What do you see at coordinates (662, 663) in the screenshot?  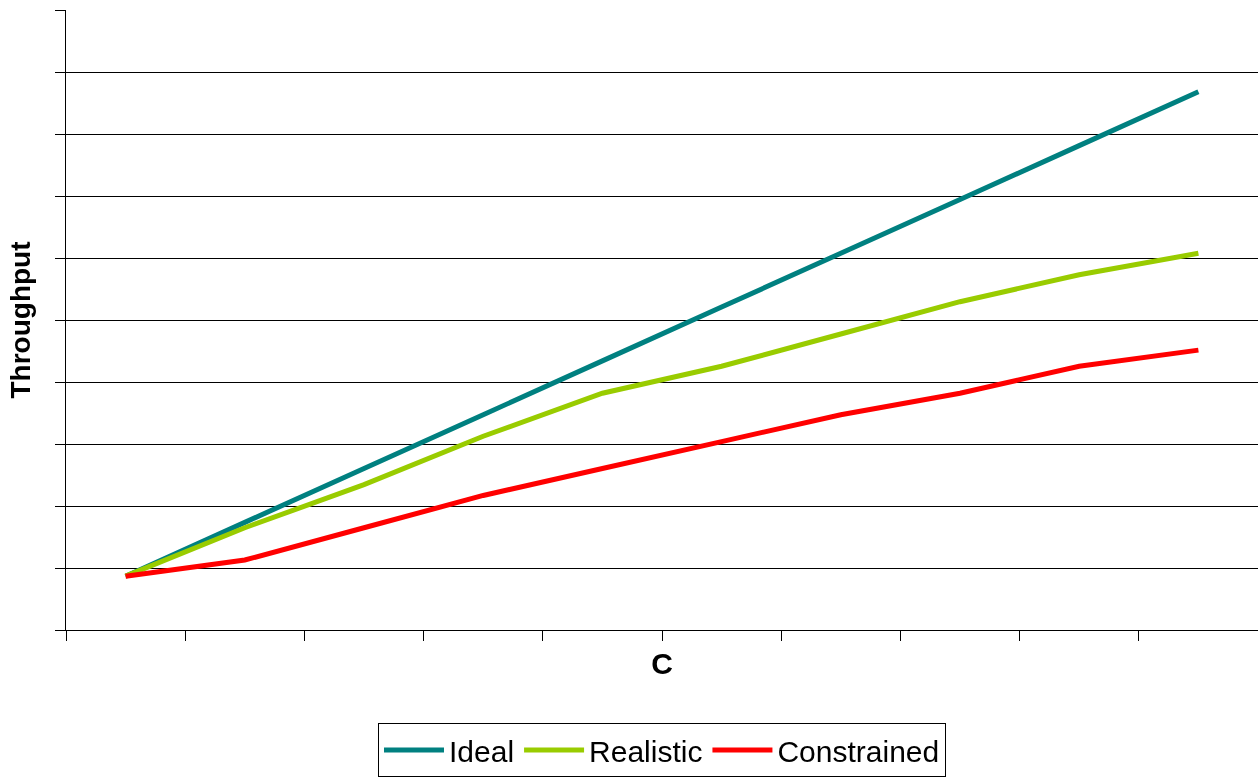 I see `x-axis-title: C` at bounding box center [662, 663].